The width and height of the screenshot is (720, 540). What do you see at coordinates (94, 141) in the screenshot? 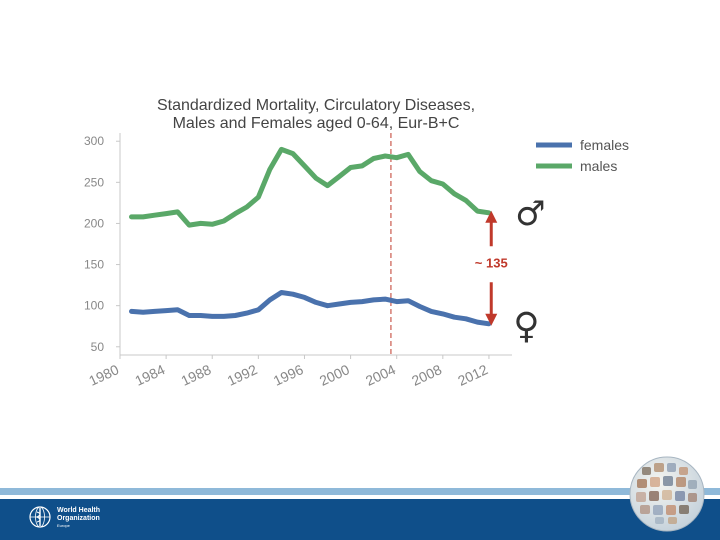
I see `y-tick-label: 300` at bounding box center [94, 141].